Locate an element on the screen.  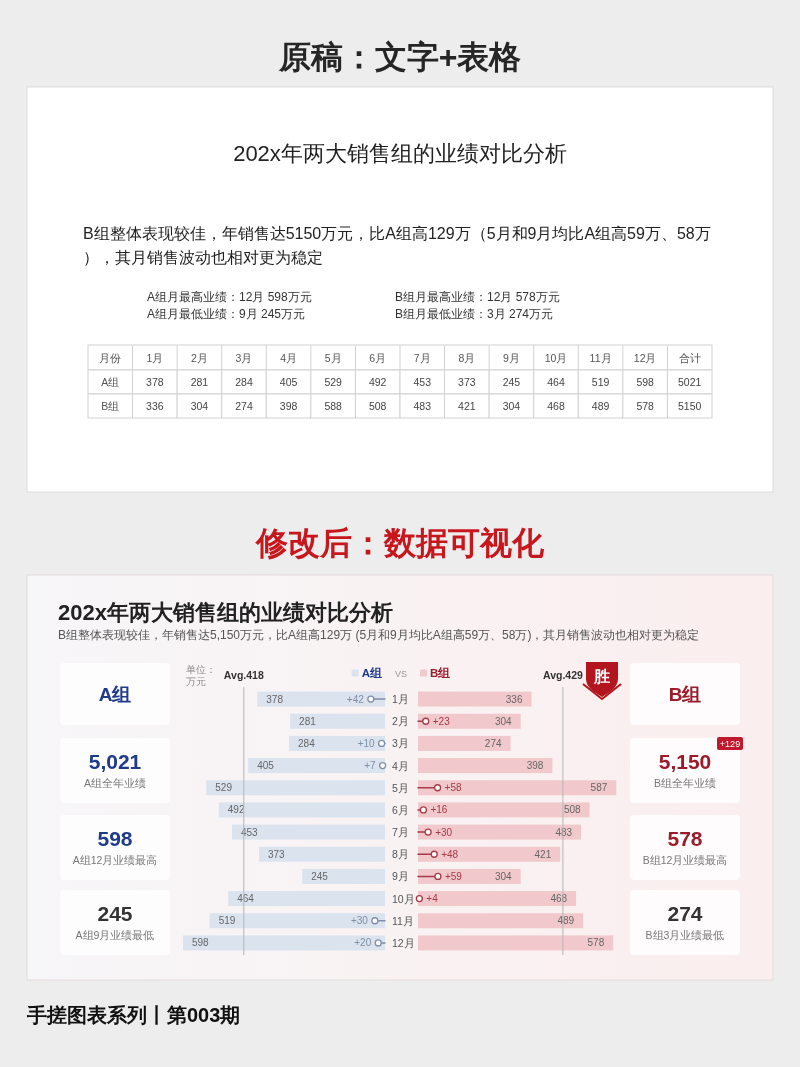
text: 245 is located at coordinates (115, 913).